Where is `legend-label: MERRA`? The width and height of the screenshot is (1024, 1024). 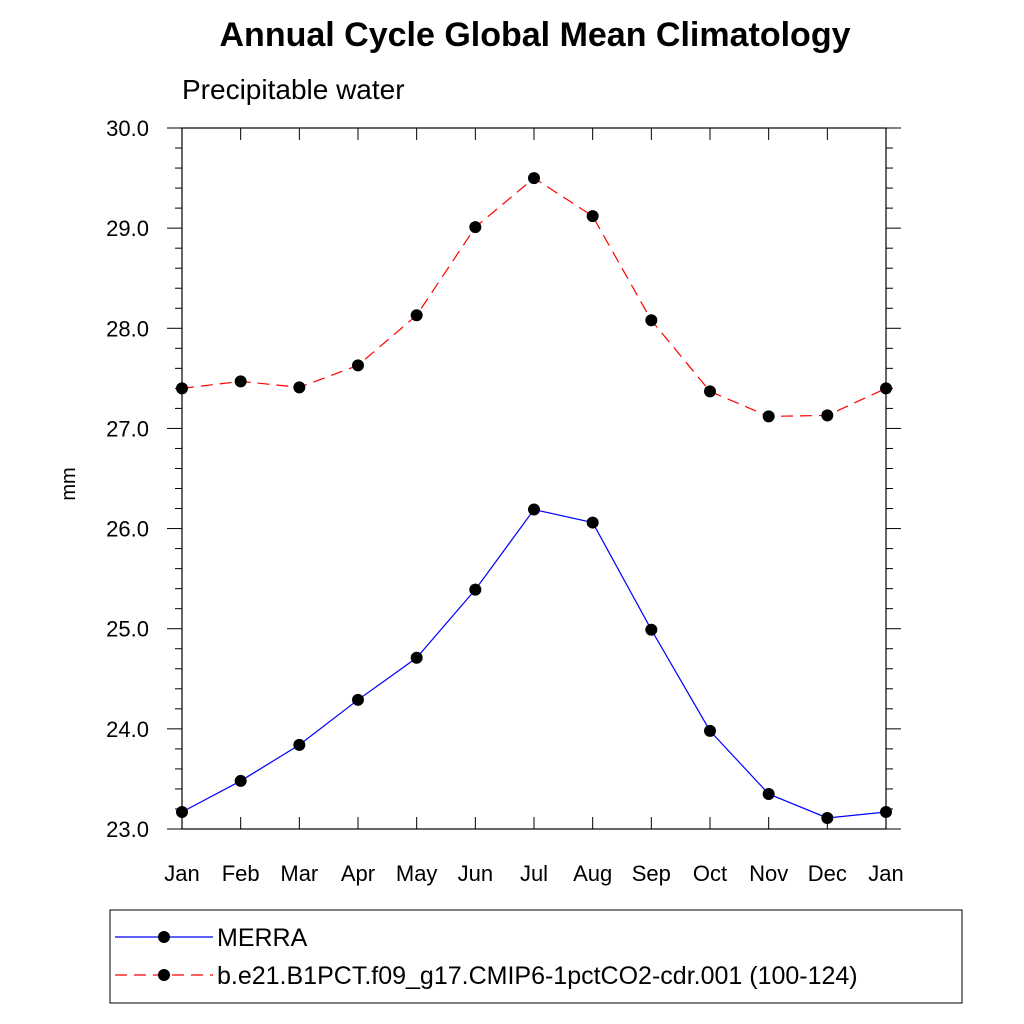
legend-label: MERRA is located at coordinates (262, 938).